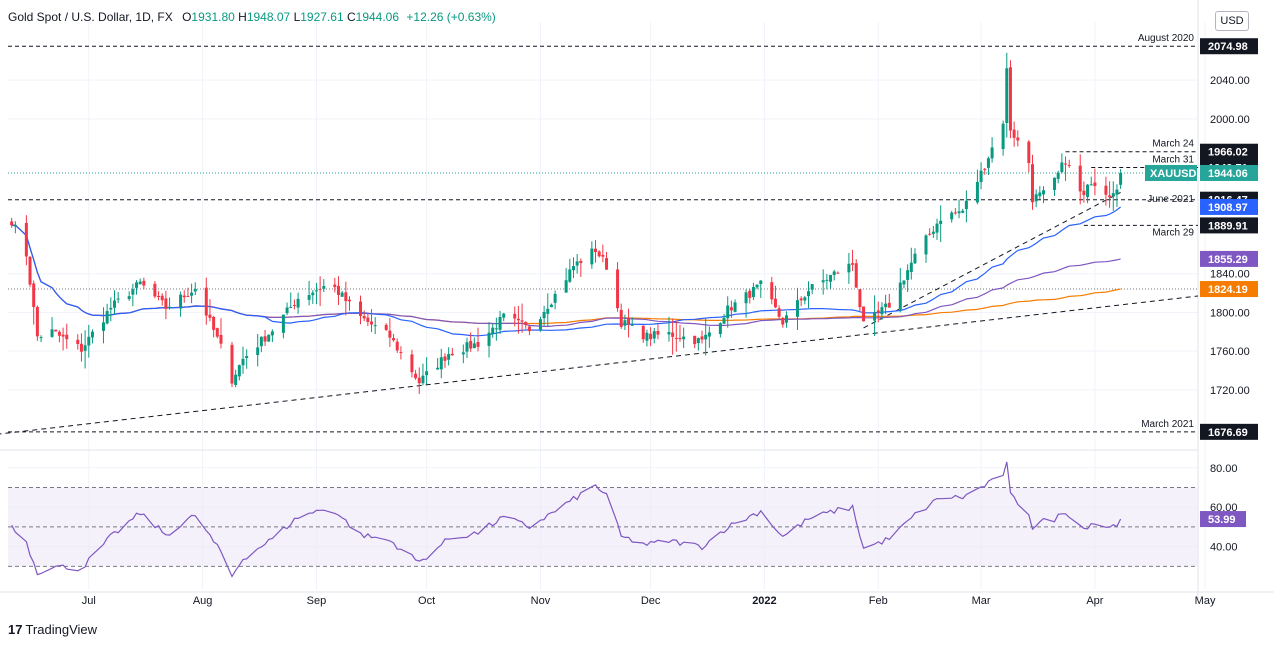 This screenshot has width=1274, height=648. Describe the element at coordinates (1232, 21) in the screenshot. I see `currency-button: USD` at that location.